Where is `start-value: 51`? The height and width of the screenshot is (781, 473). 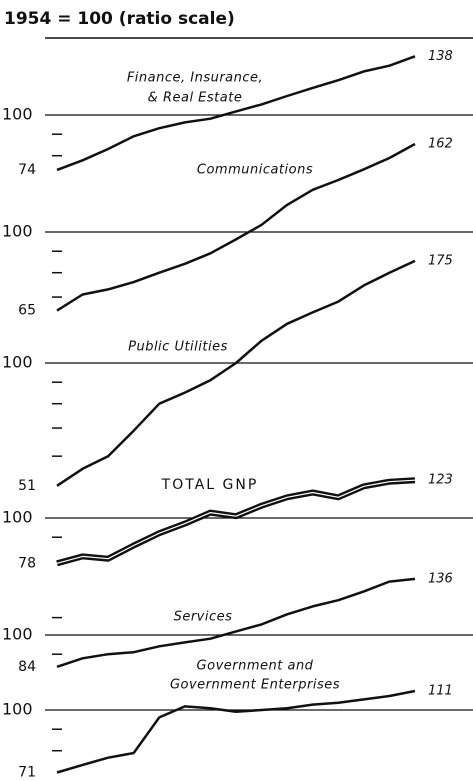 start-value: 51 is located at coordinates (27, 486).